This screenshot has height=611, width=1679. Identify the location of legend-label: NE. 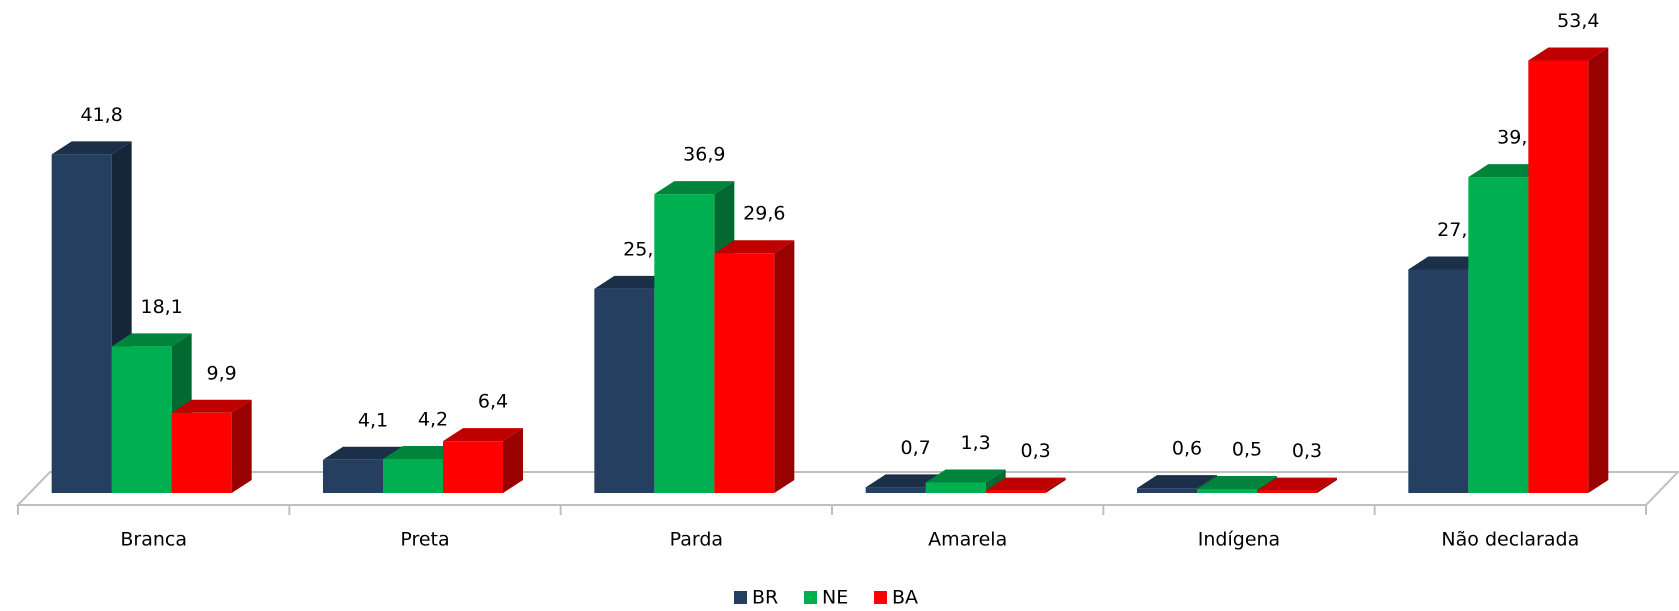
(835, 598).